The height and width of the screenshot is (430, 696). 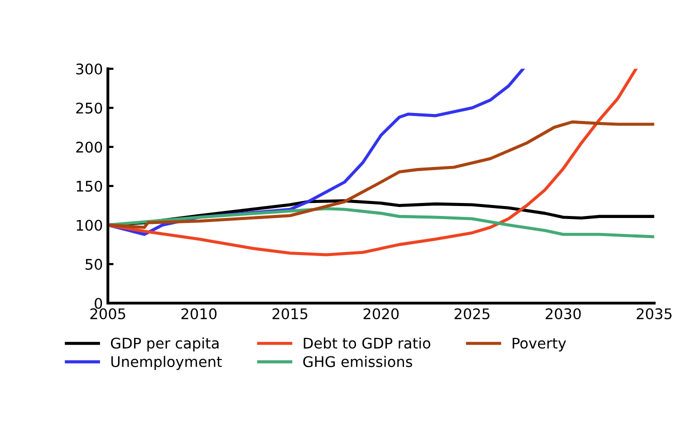 What do you see at coordinates (290, 314) in the screenshot?
I see `x-tick-label: 2015` at bounding box center [290, 314].